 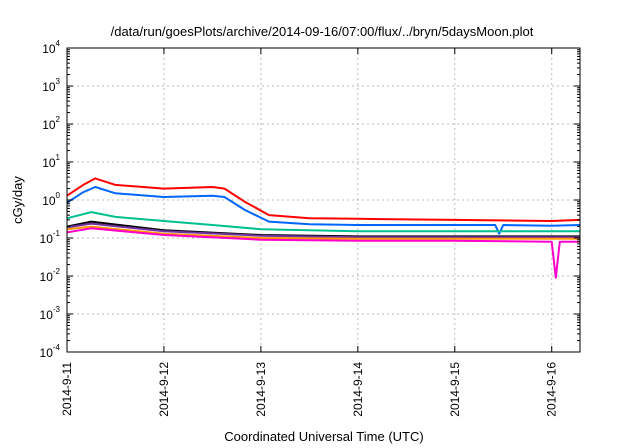 What do you see at coordinates (51, 123) in the screenshot?
I see `y-tick-label: 10²` at bounding box center [51, 123].